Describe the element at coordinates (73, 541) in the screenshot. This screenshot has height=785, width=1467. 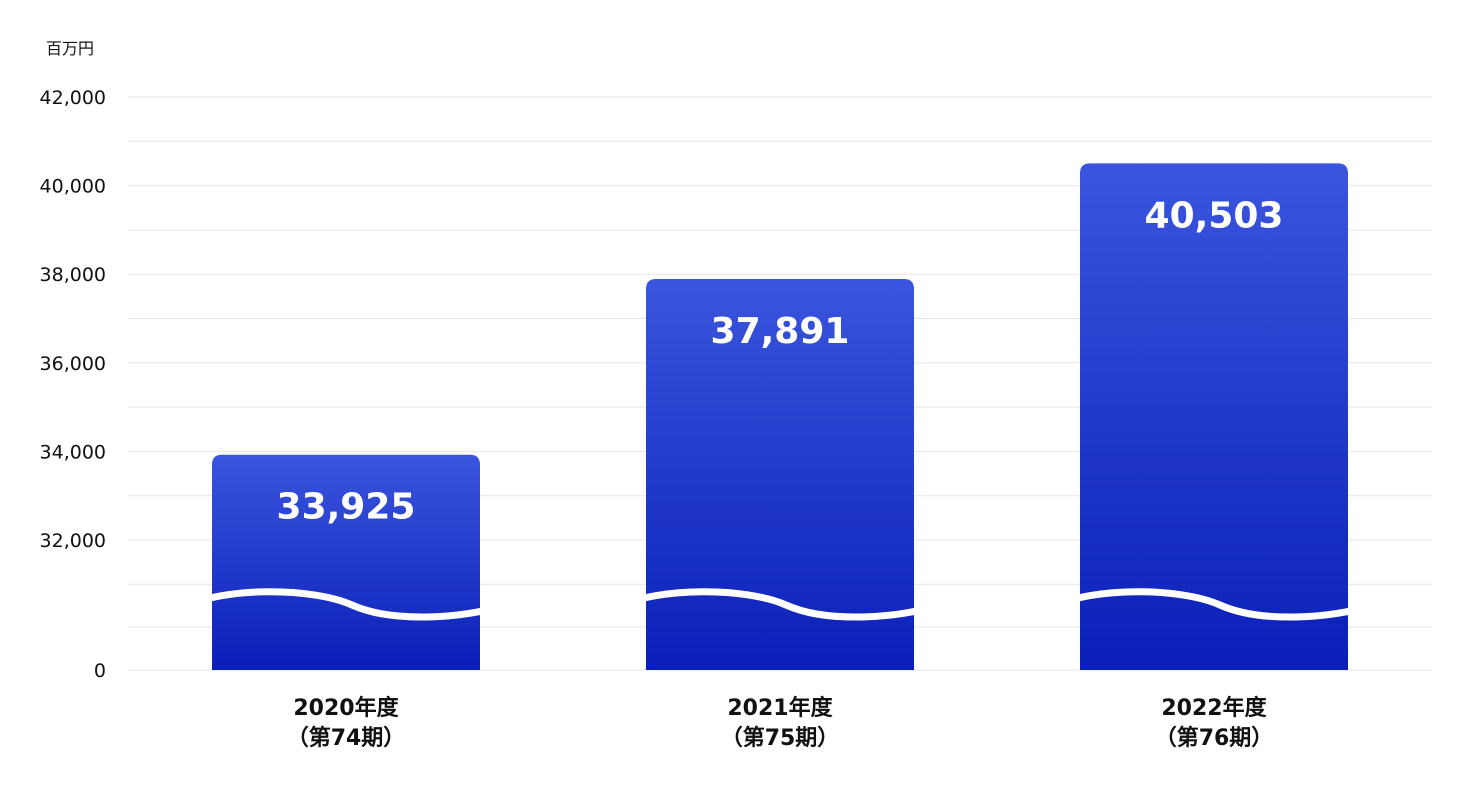
I see `y-tick-label: 32,000` at that location.